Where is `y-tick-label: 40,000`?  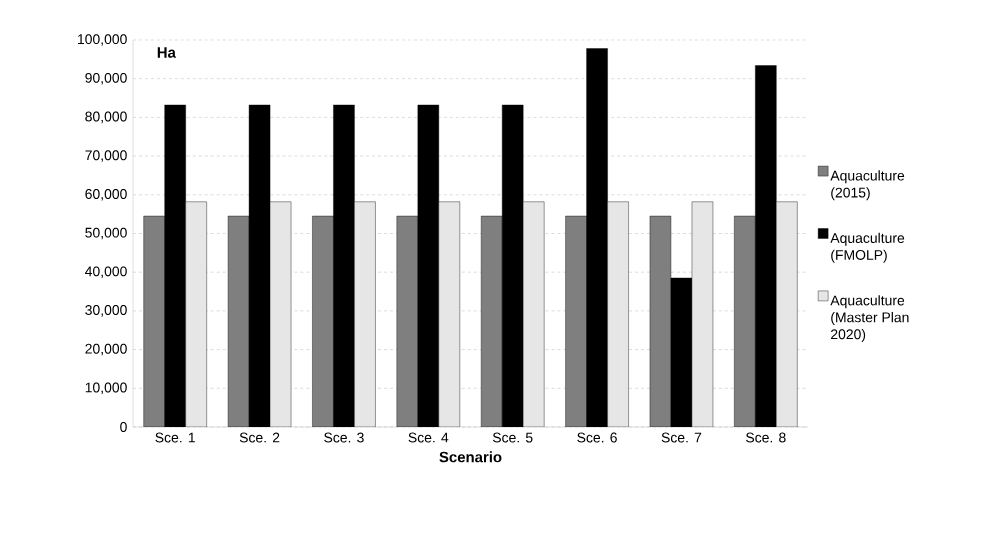 y-tick-label: 40,000 is located at coordinates (106, 272).